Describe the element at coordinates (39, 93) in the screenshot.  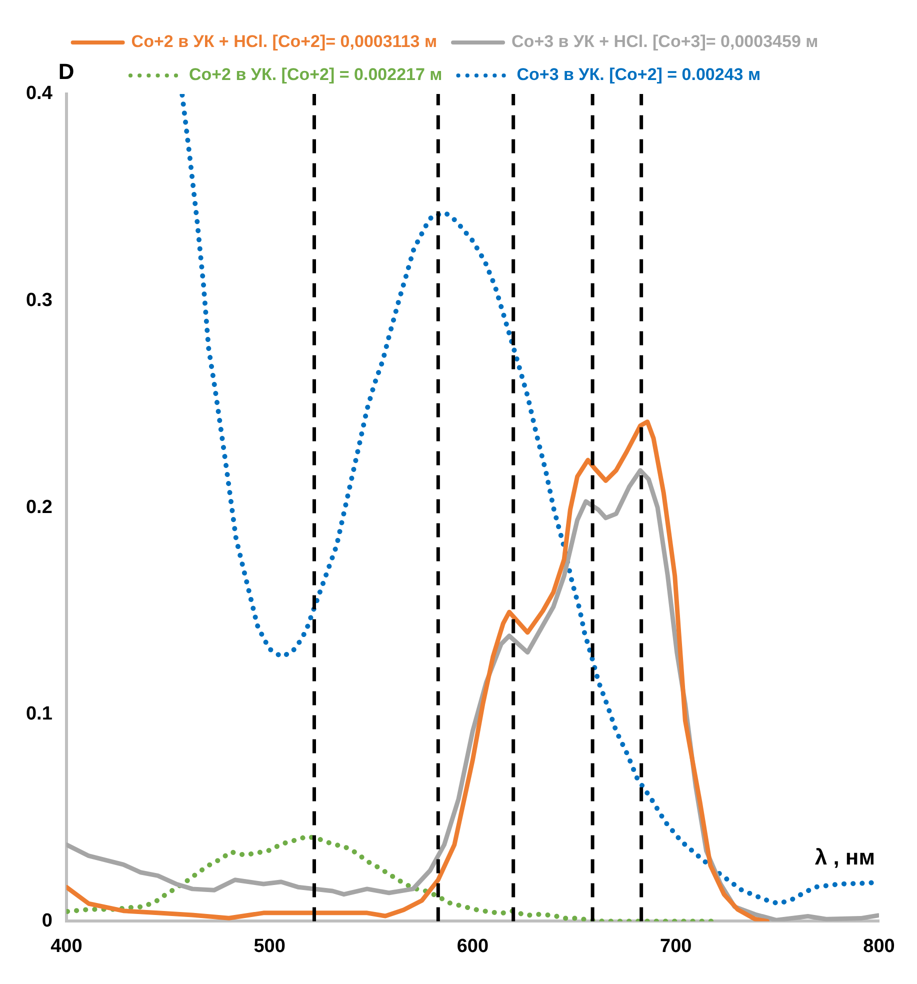
I see `y-tick-label: 0.4` at that location.